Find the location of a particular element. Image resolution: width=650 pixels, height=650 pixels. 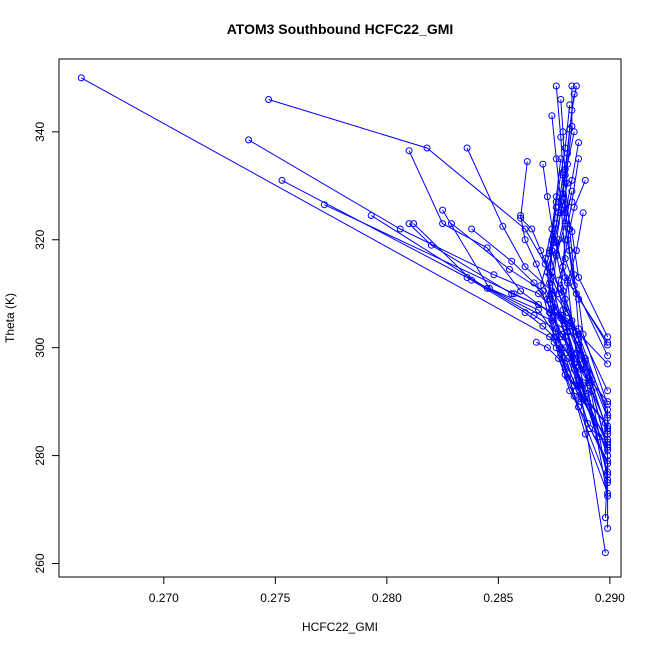

x-tick-label: 0.290 is located at coordinates (610, 598).